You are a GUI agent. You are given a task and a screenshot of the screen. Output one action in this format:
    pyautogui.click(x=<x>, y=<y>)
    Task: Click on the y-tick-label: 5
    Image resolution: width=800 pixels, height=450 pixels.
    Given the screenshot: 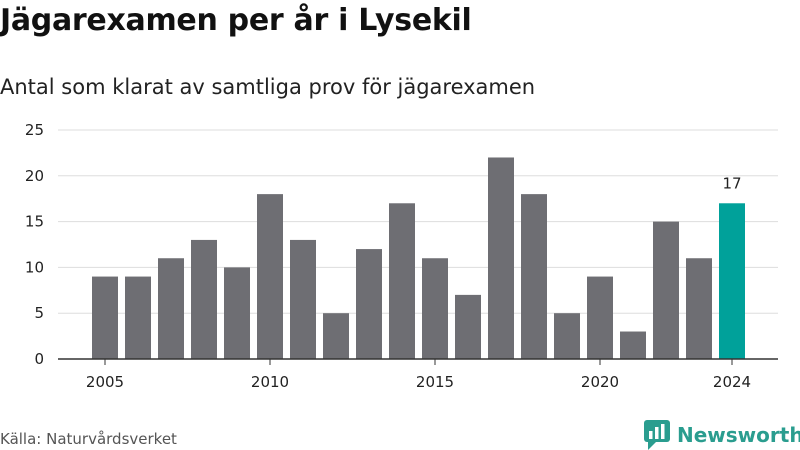 What is the action you would take?
    pyautogui.click(x=39, y=313)
    